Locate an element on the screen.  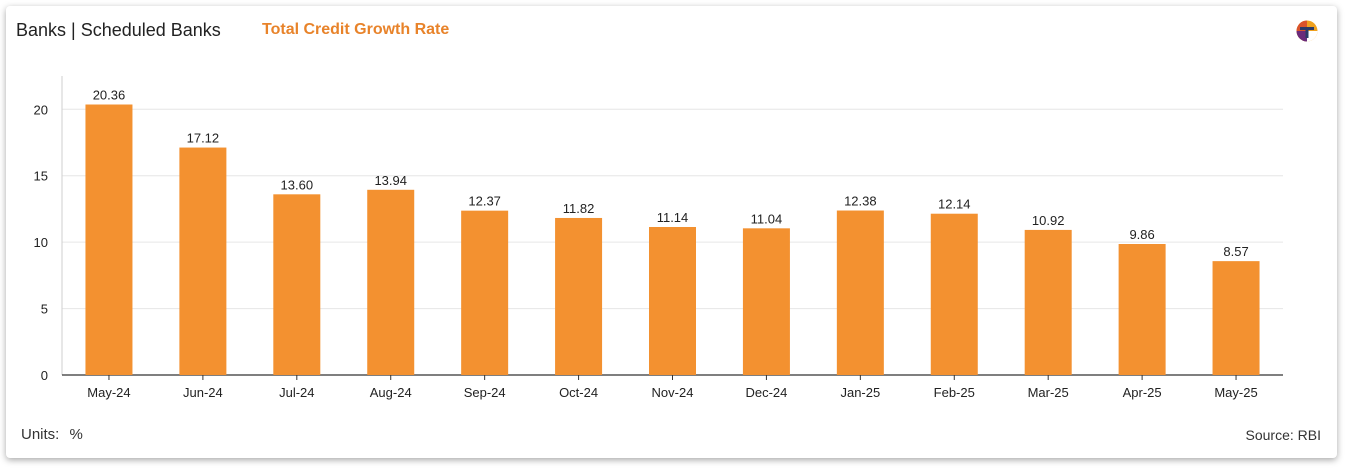
data-label-8: 12.38 is located at coordinates (860, 201).